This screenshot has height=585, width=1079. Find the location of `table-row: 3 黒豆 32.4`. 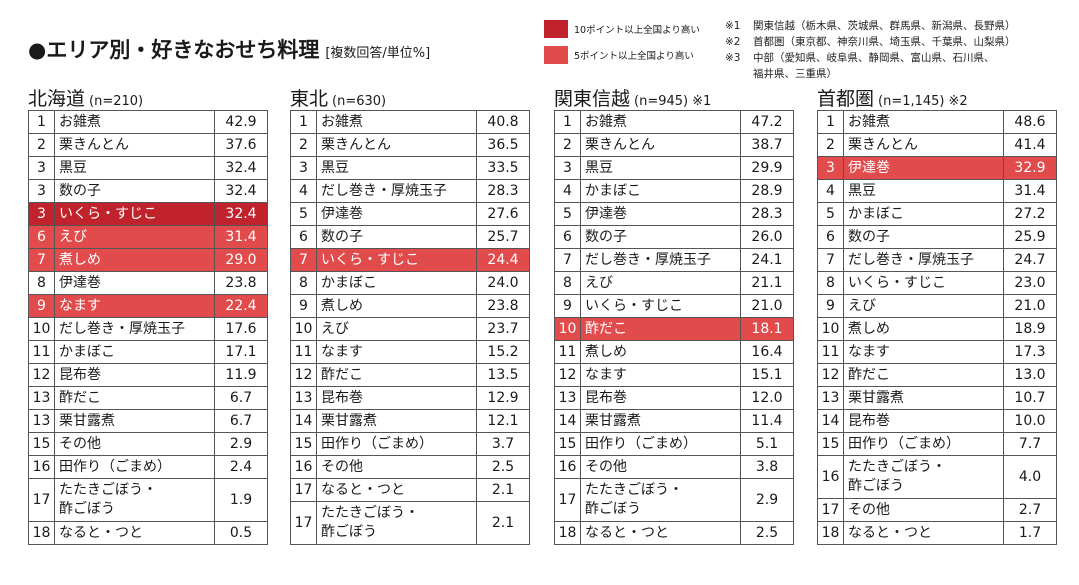

table-row: 3 黒豆 32.4 is located at coordinates (148, 168).